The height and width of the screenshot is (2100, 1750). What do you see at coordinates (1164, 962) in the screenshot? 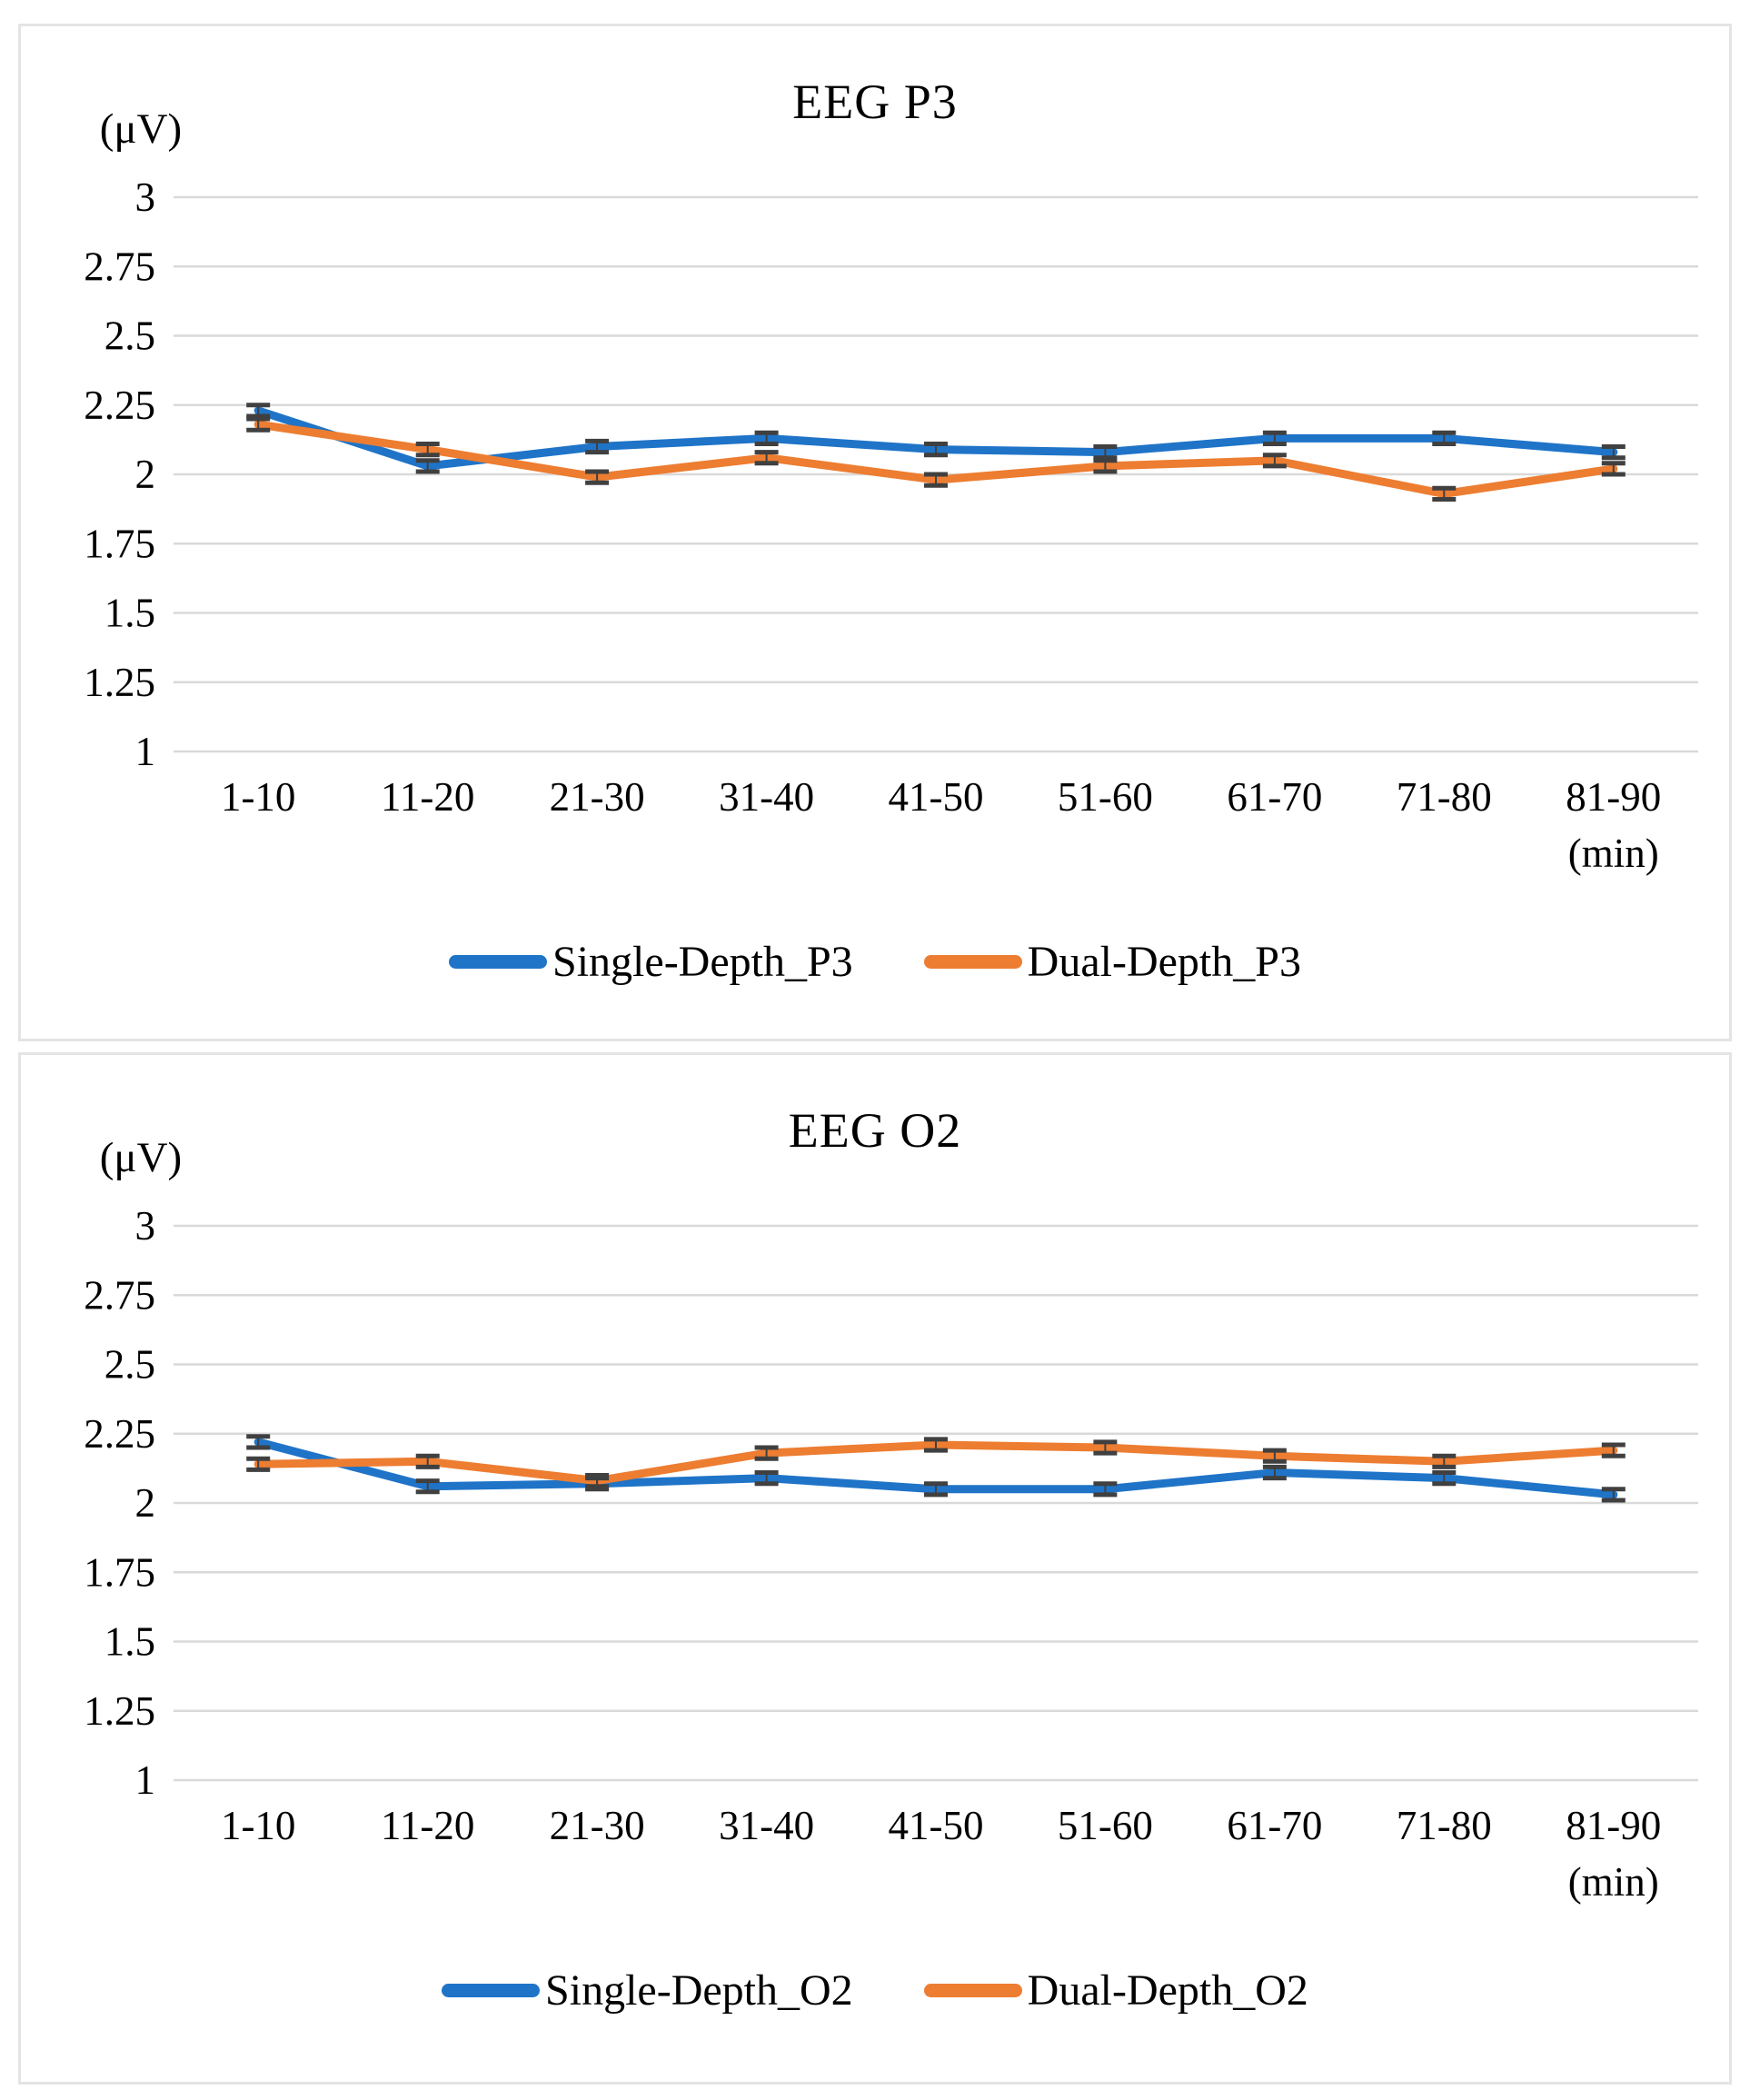
I see `legend-label: Dual-Depth_P3` at bounding box center [1164, 962].